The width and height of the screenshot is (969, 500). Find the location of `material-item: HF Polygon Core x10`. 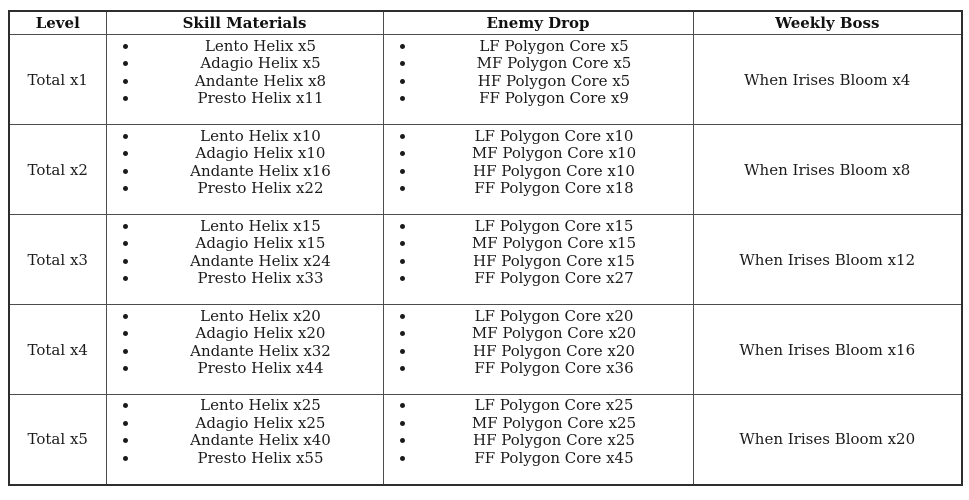

material-item: HF Polygon Core x10 is located at coordinates (554, 171).